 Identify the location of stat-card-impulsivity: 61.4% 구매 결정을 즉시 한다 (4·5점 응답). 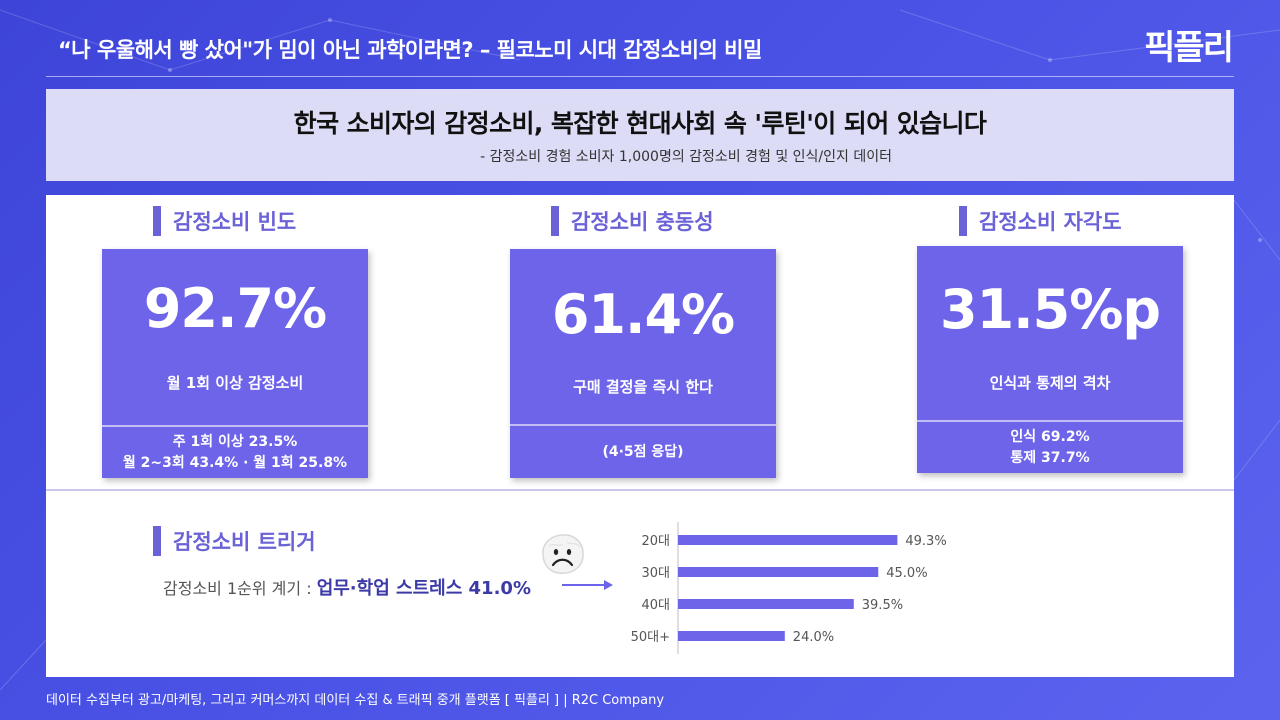
(643, 363).